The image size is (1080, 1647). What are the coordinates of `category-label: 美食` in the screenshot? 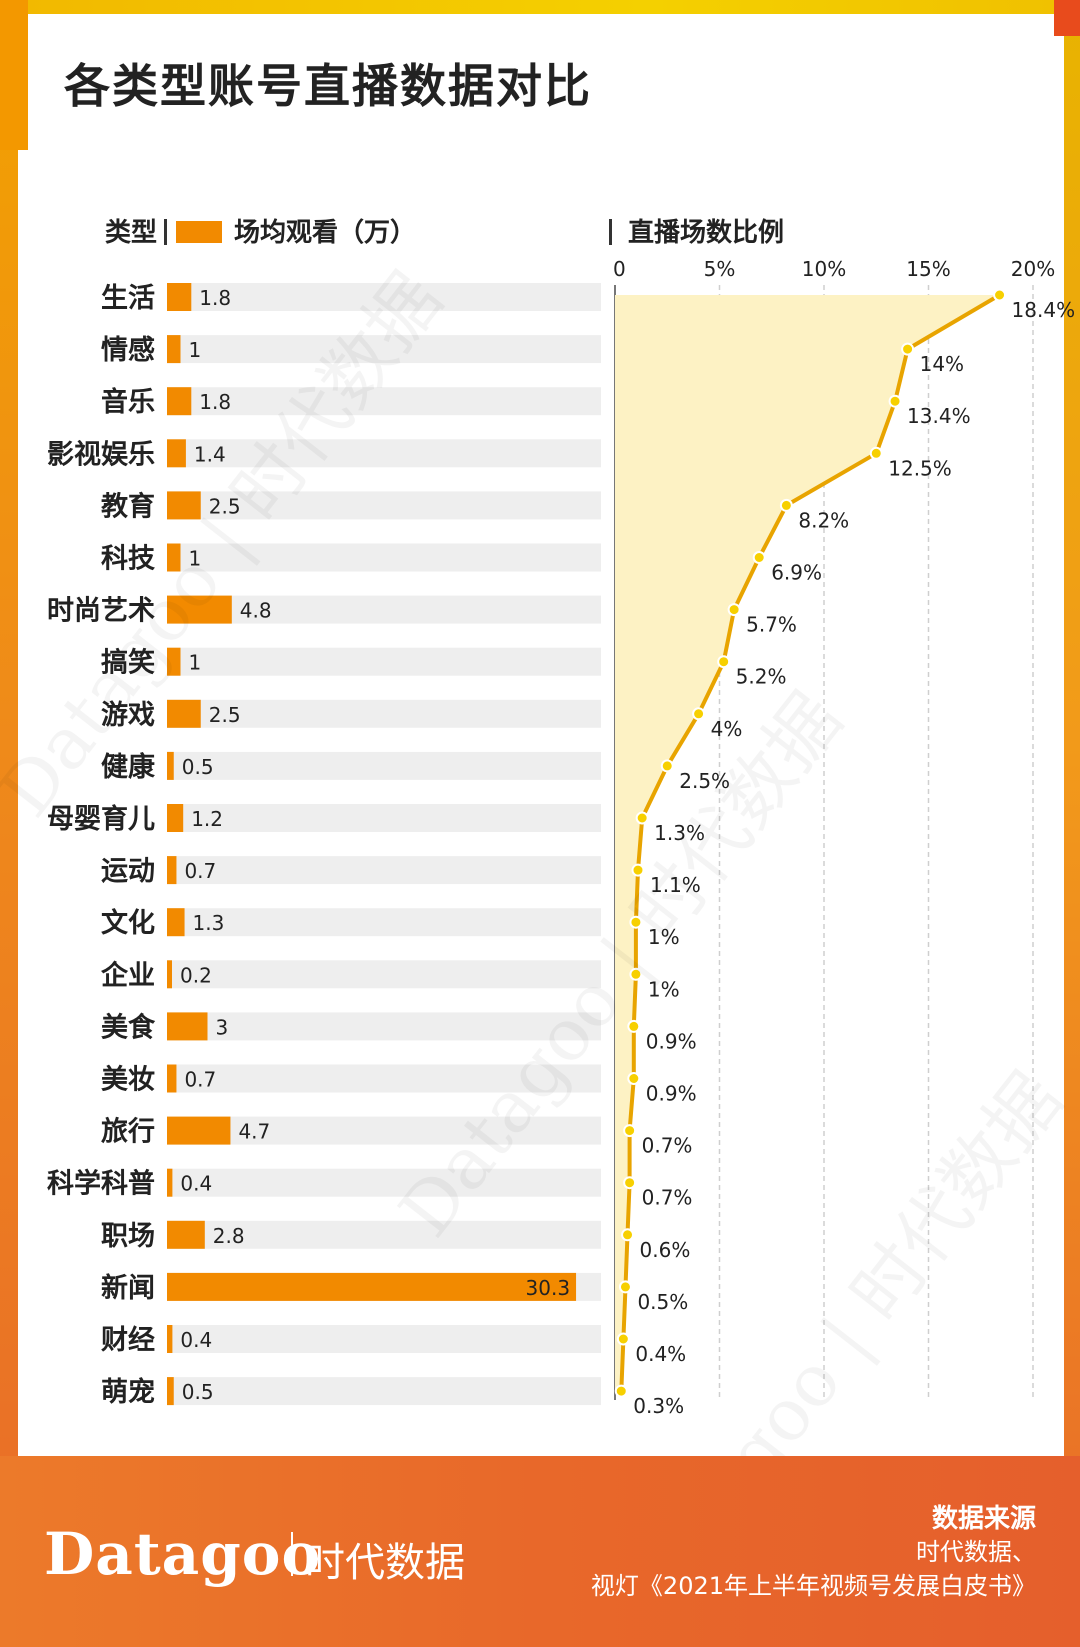 It's located at (128, 1027).